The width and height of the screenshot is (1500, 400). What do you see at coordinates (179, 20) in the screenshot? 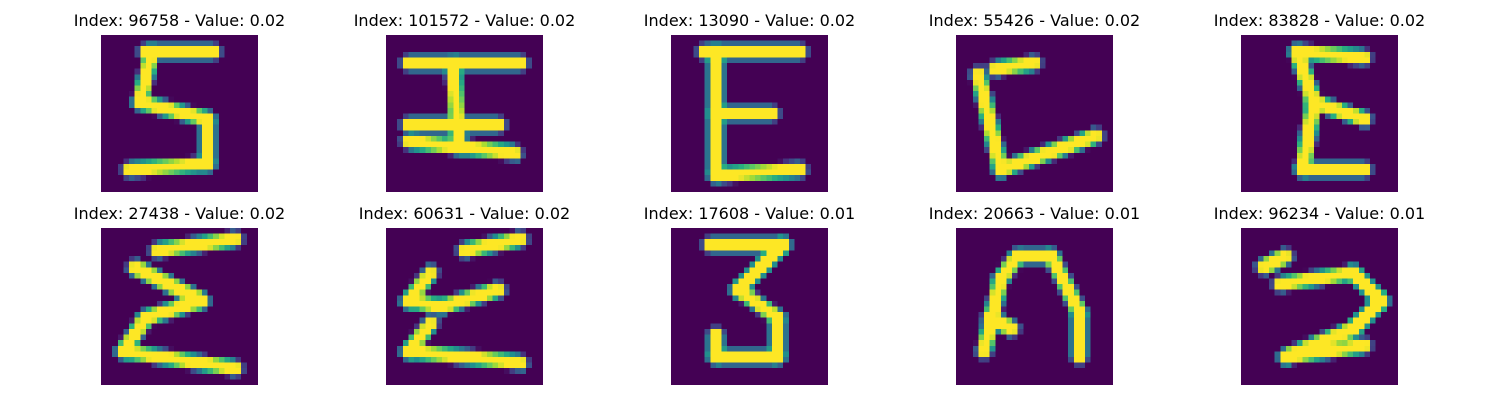
I see `image-title: Index: 96758 - Value: 0.02` at bounding box center [179, 20].